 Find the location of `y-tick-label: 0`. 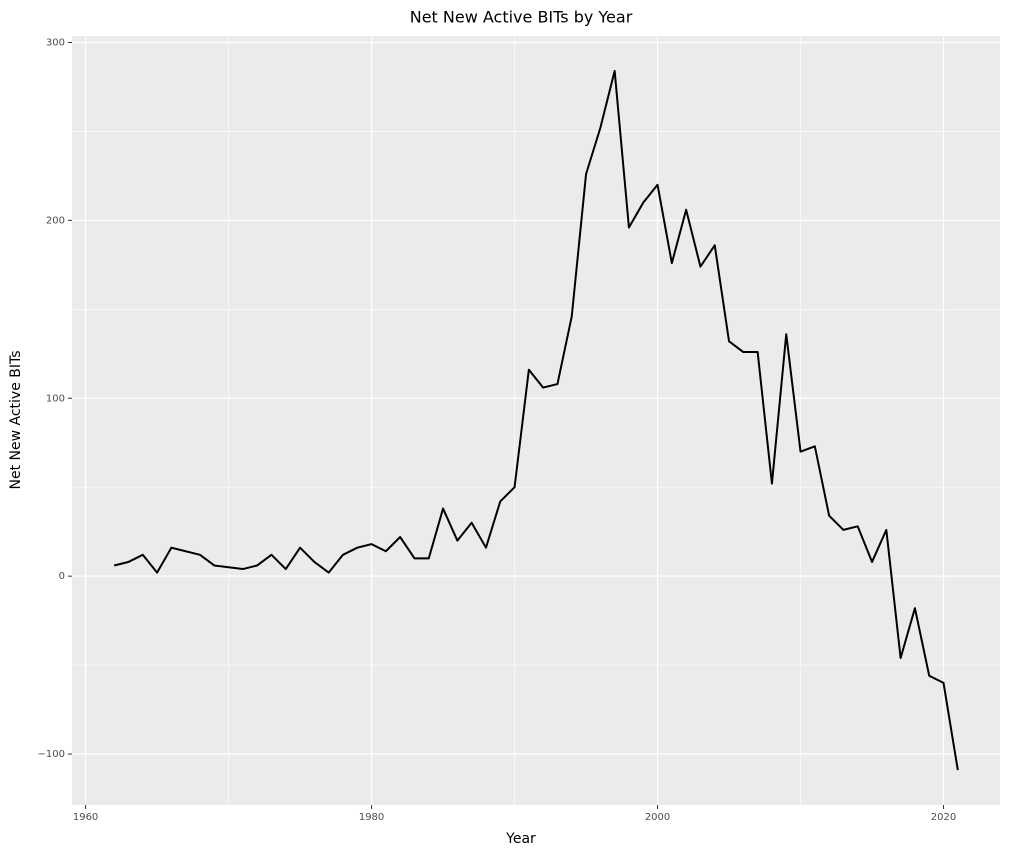

y-tick-label: 0 is located at coordinates (62, 576).